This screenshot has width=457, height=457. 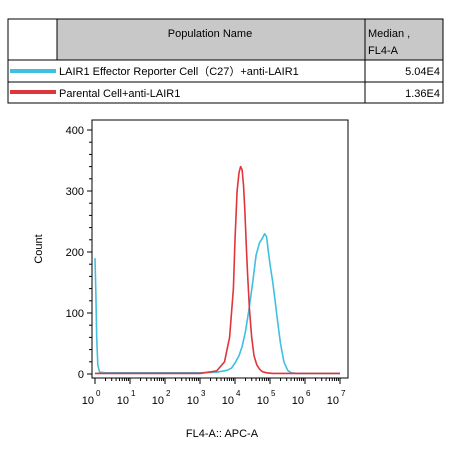 What do you see at coordinates (343, 393) in the screenshot?
I see `x-tick-exponent: 7` at bounding box center [343, 393].